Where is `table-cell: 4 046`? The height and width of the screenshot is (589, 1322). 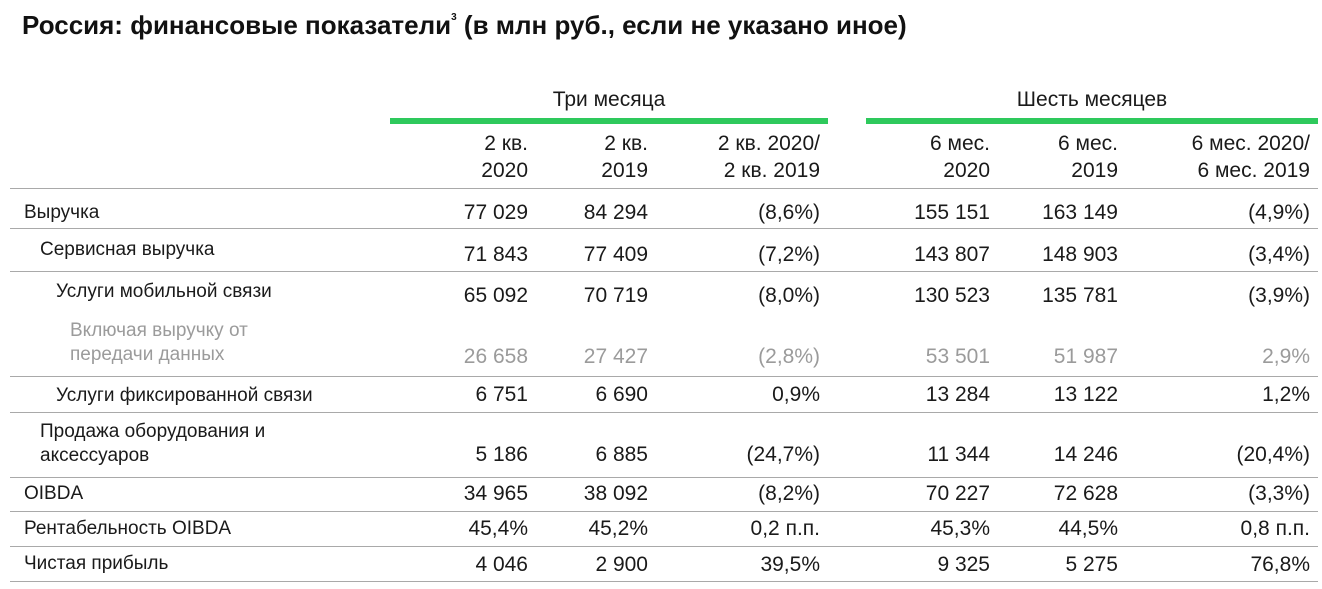
table-cell: 4 046 is located at coordinates (501, 564).